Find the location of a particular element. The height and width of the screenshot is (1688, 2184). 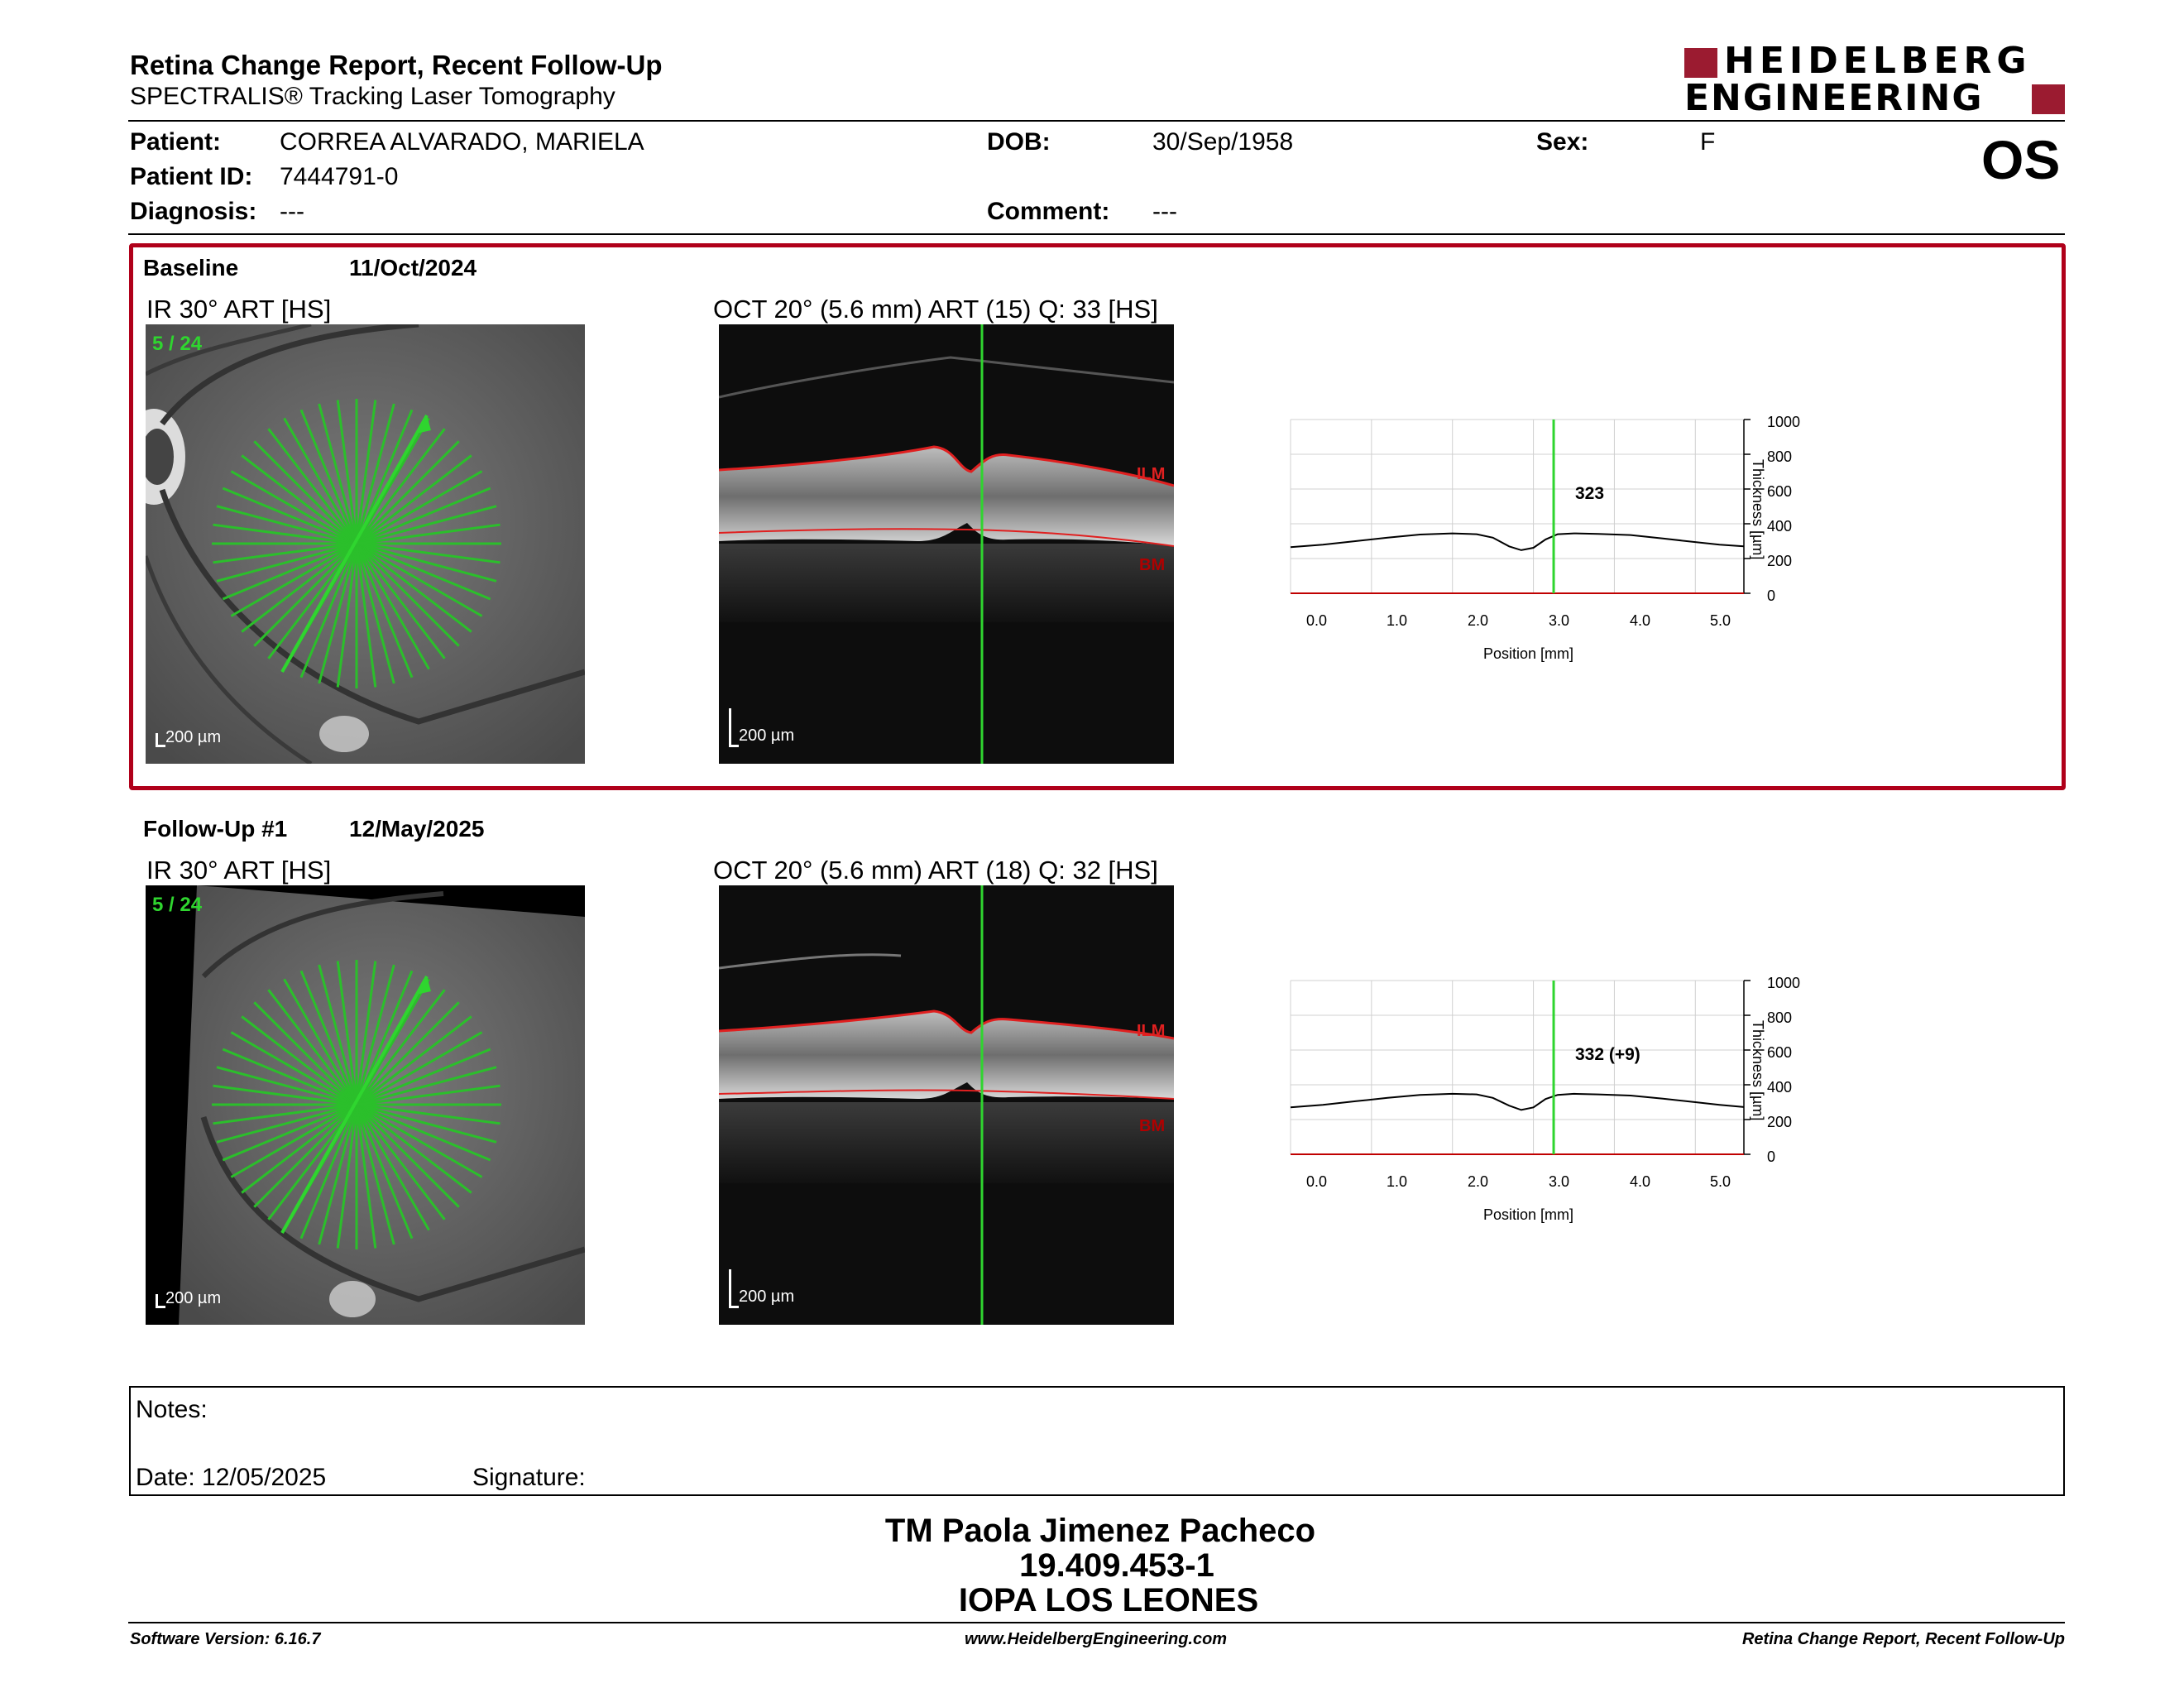

baseline-oct-title: OCT 20° (5.6 mm) ART (15) Q: 33 [HS] is located at coordinates (935, 309).